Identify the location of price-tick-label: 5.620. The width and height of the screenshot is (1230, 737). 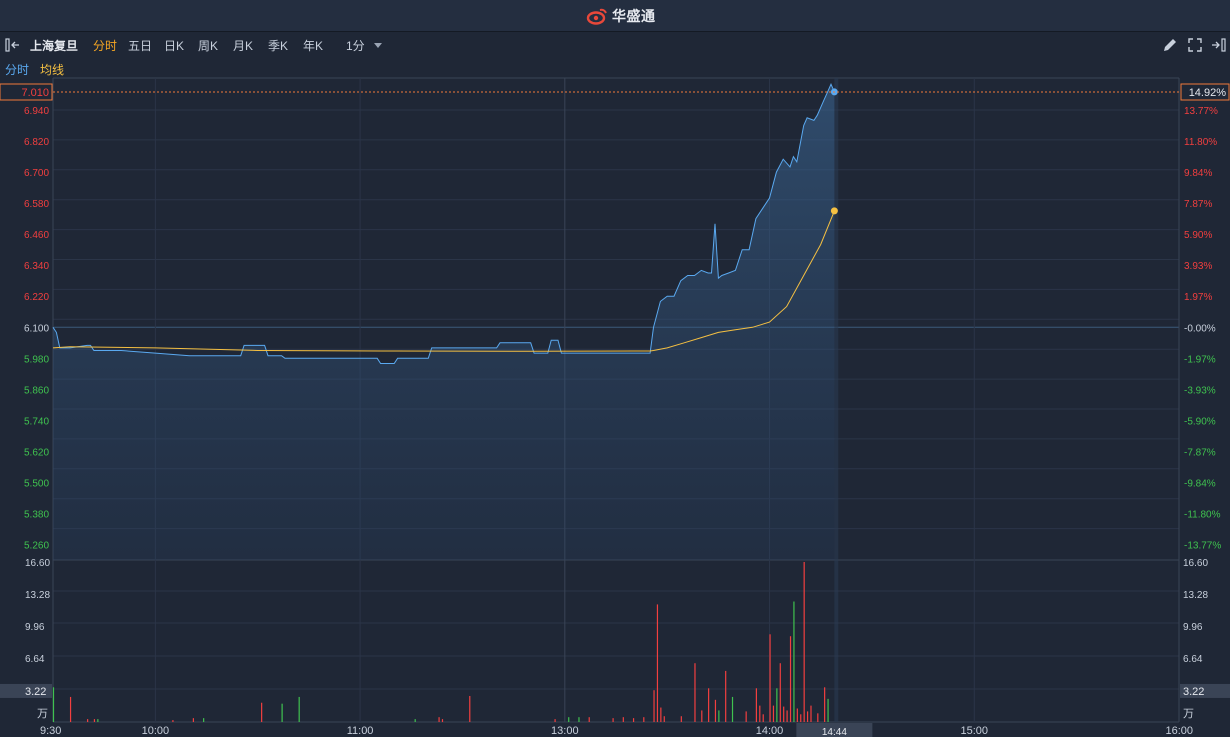
(36, 452).